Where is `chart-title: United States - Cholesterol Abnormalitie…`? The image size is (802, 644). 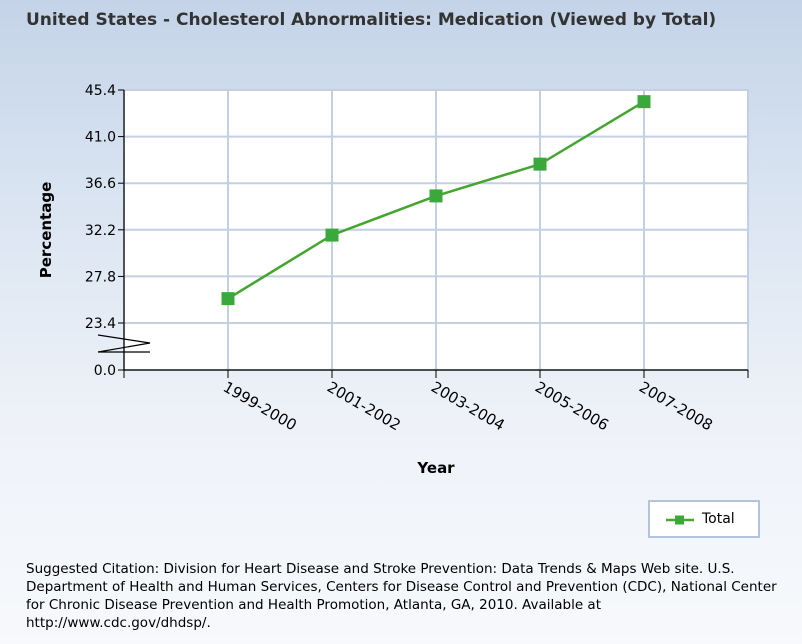 chart-title: United States - Cholesterol Abnormalitie… is located at coordinates (371, 20).